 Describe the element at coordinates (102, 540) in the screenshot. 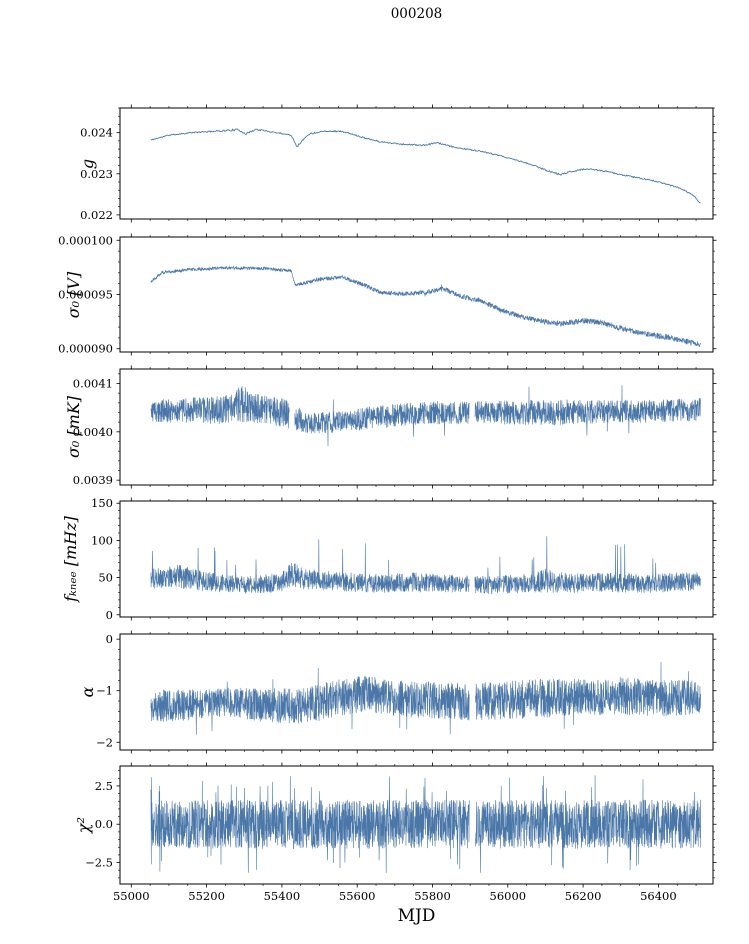

I see `y-tick-label: 100` at that location.